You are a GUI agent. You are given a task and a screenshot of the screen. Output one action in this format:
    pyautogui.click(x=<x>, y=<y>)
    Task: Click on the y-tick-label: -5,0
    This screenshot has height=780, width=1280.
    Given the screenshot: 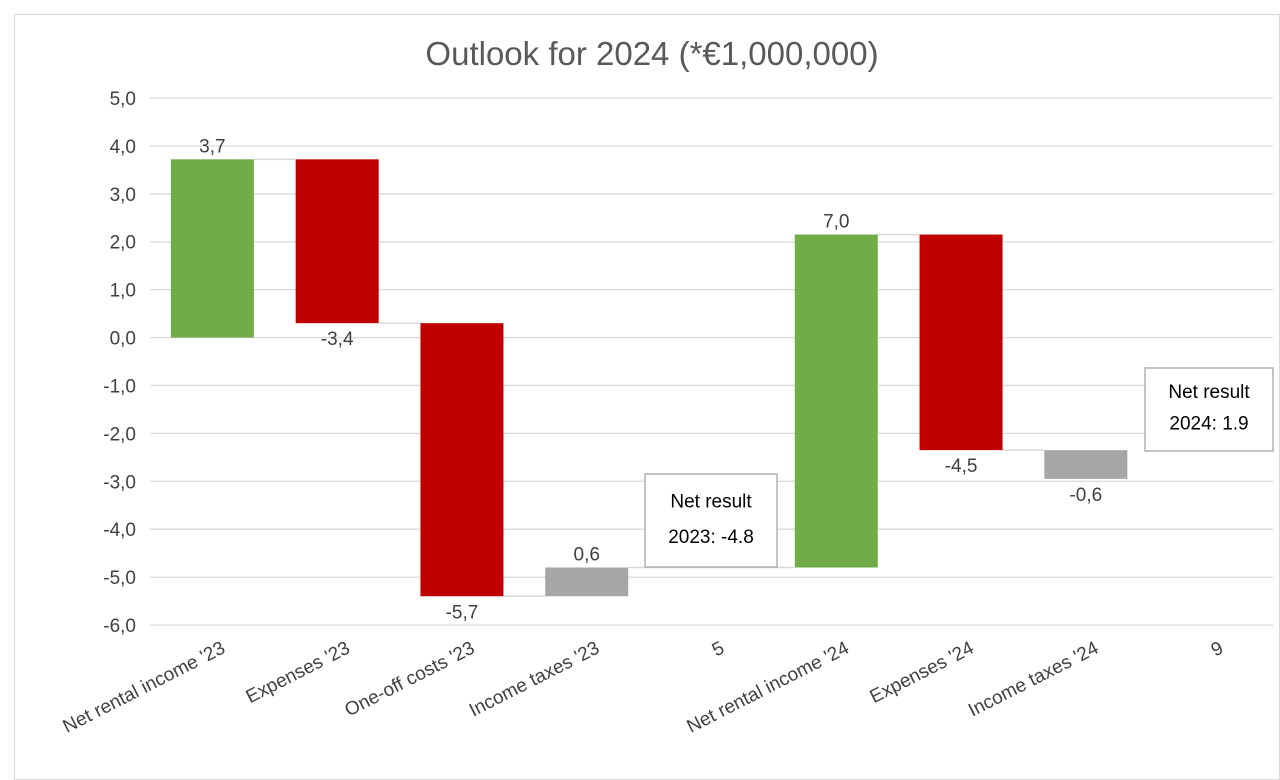 What is the action you would take?
    pyautogui.click(x=119, y=578)
    